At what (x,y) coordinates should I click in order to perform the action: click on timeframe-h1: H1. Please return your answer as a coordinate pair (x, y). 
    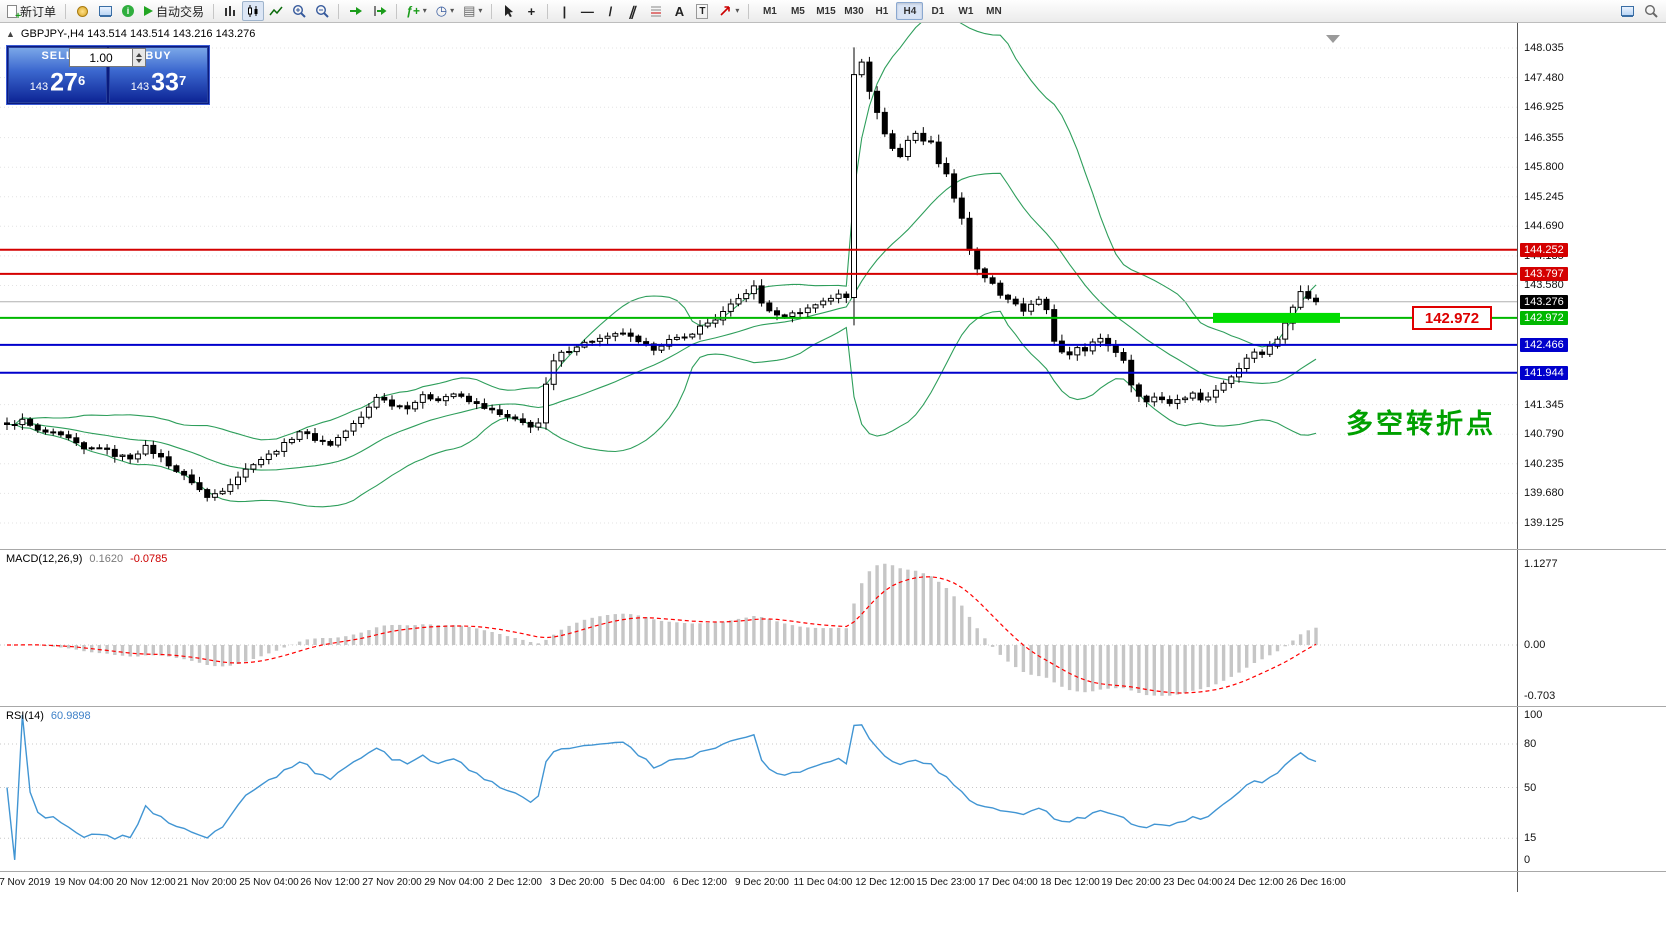
    Looking at the image, I should click on (881, 11).